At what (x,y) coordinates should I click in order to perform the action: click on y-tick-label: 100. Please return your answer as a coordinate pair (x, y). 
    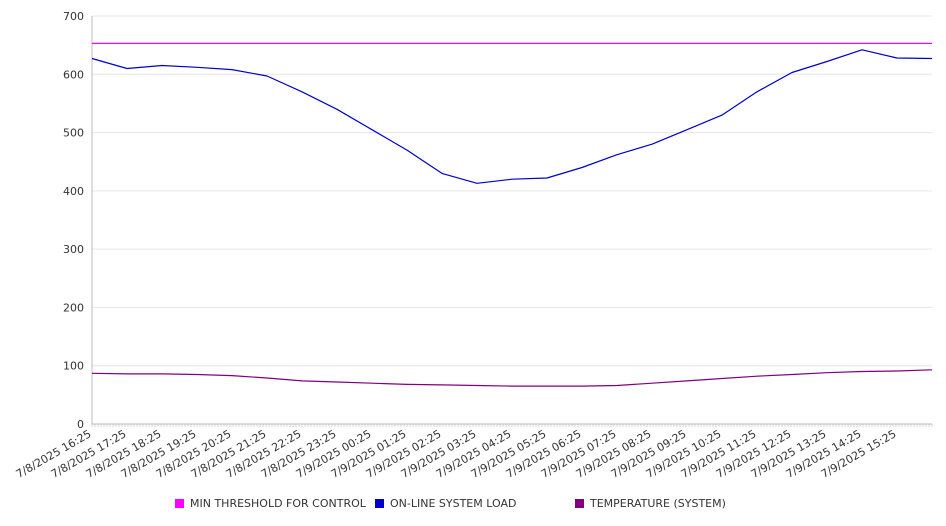
    Looking at the image, I should click on (73, 366).